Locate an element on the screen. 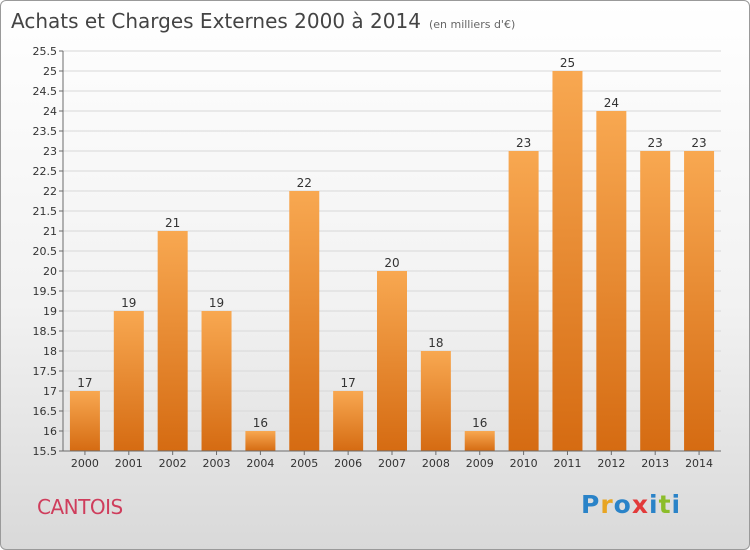 This screenshot has width=750, height=550. bar-2006 is located at coordinates (348, 421).